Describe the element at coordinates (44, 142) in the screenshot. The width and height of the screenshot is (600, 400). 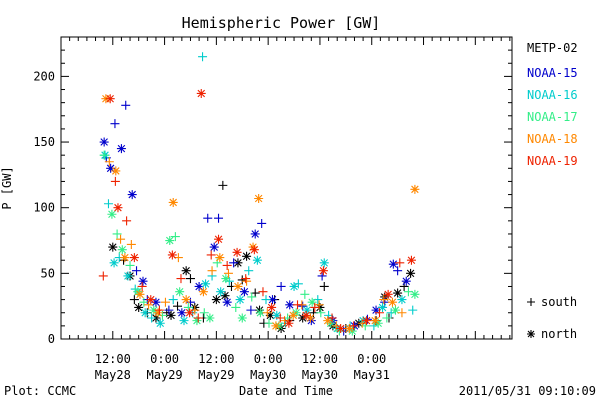
I see `y-tick-label: 150` at that location.